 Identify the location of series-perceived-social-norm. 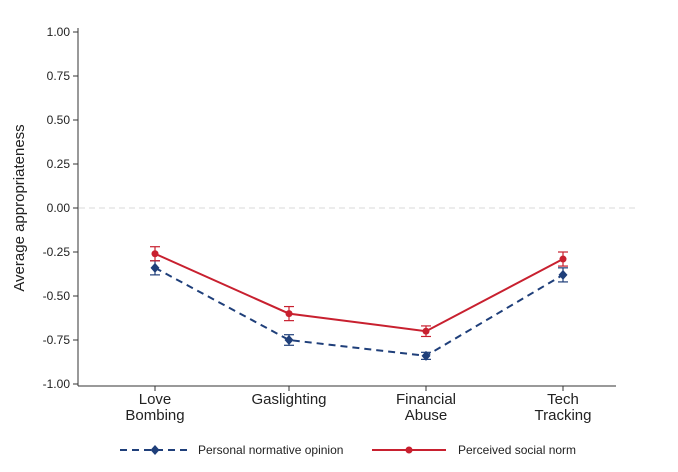
(359, 292).